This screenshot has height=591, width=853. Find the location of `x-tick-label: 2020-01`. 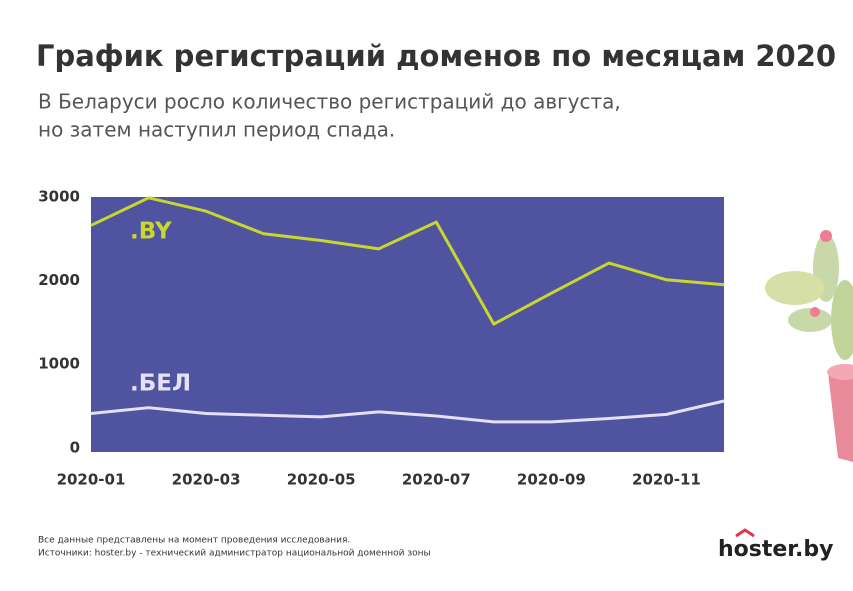

x-tick-label: 2020-01 is located at coordinates (91, 480).